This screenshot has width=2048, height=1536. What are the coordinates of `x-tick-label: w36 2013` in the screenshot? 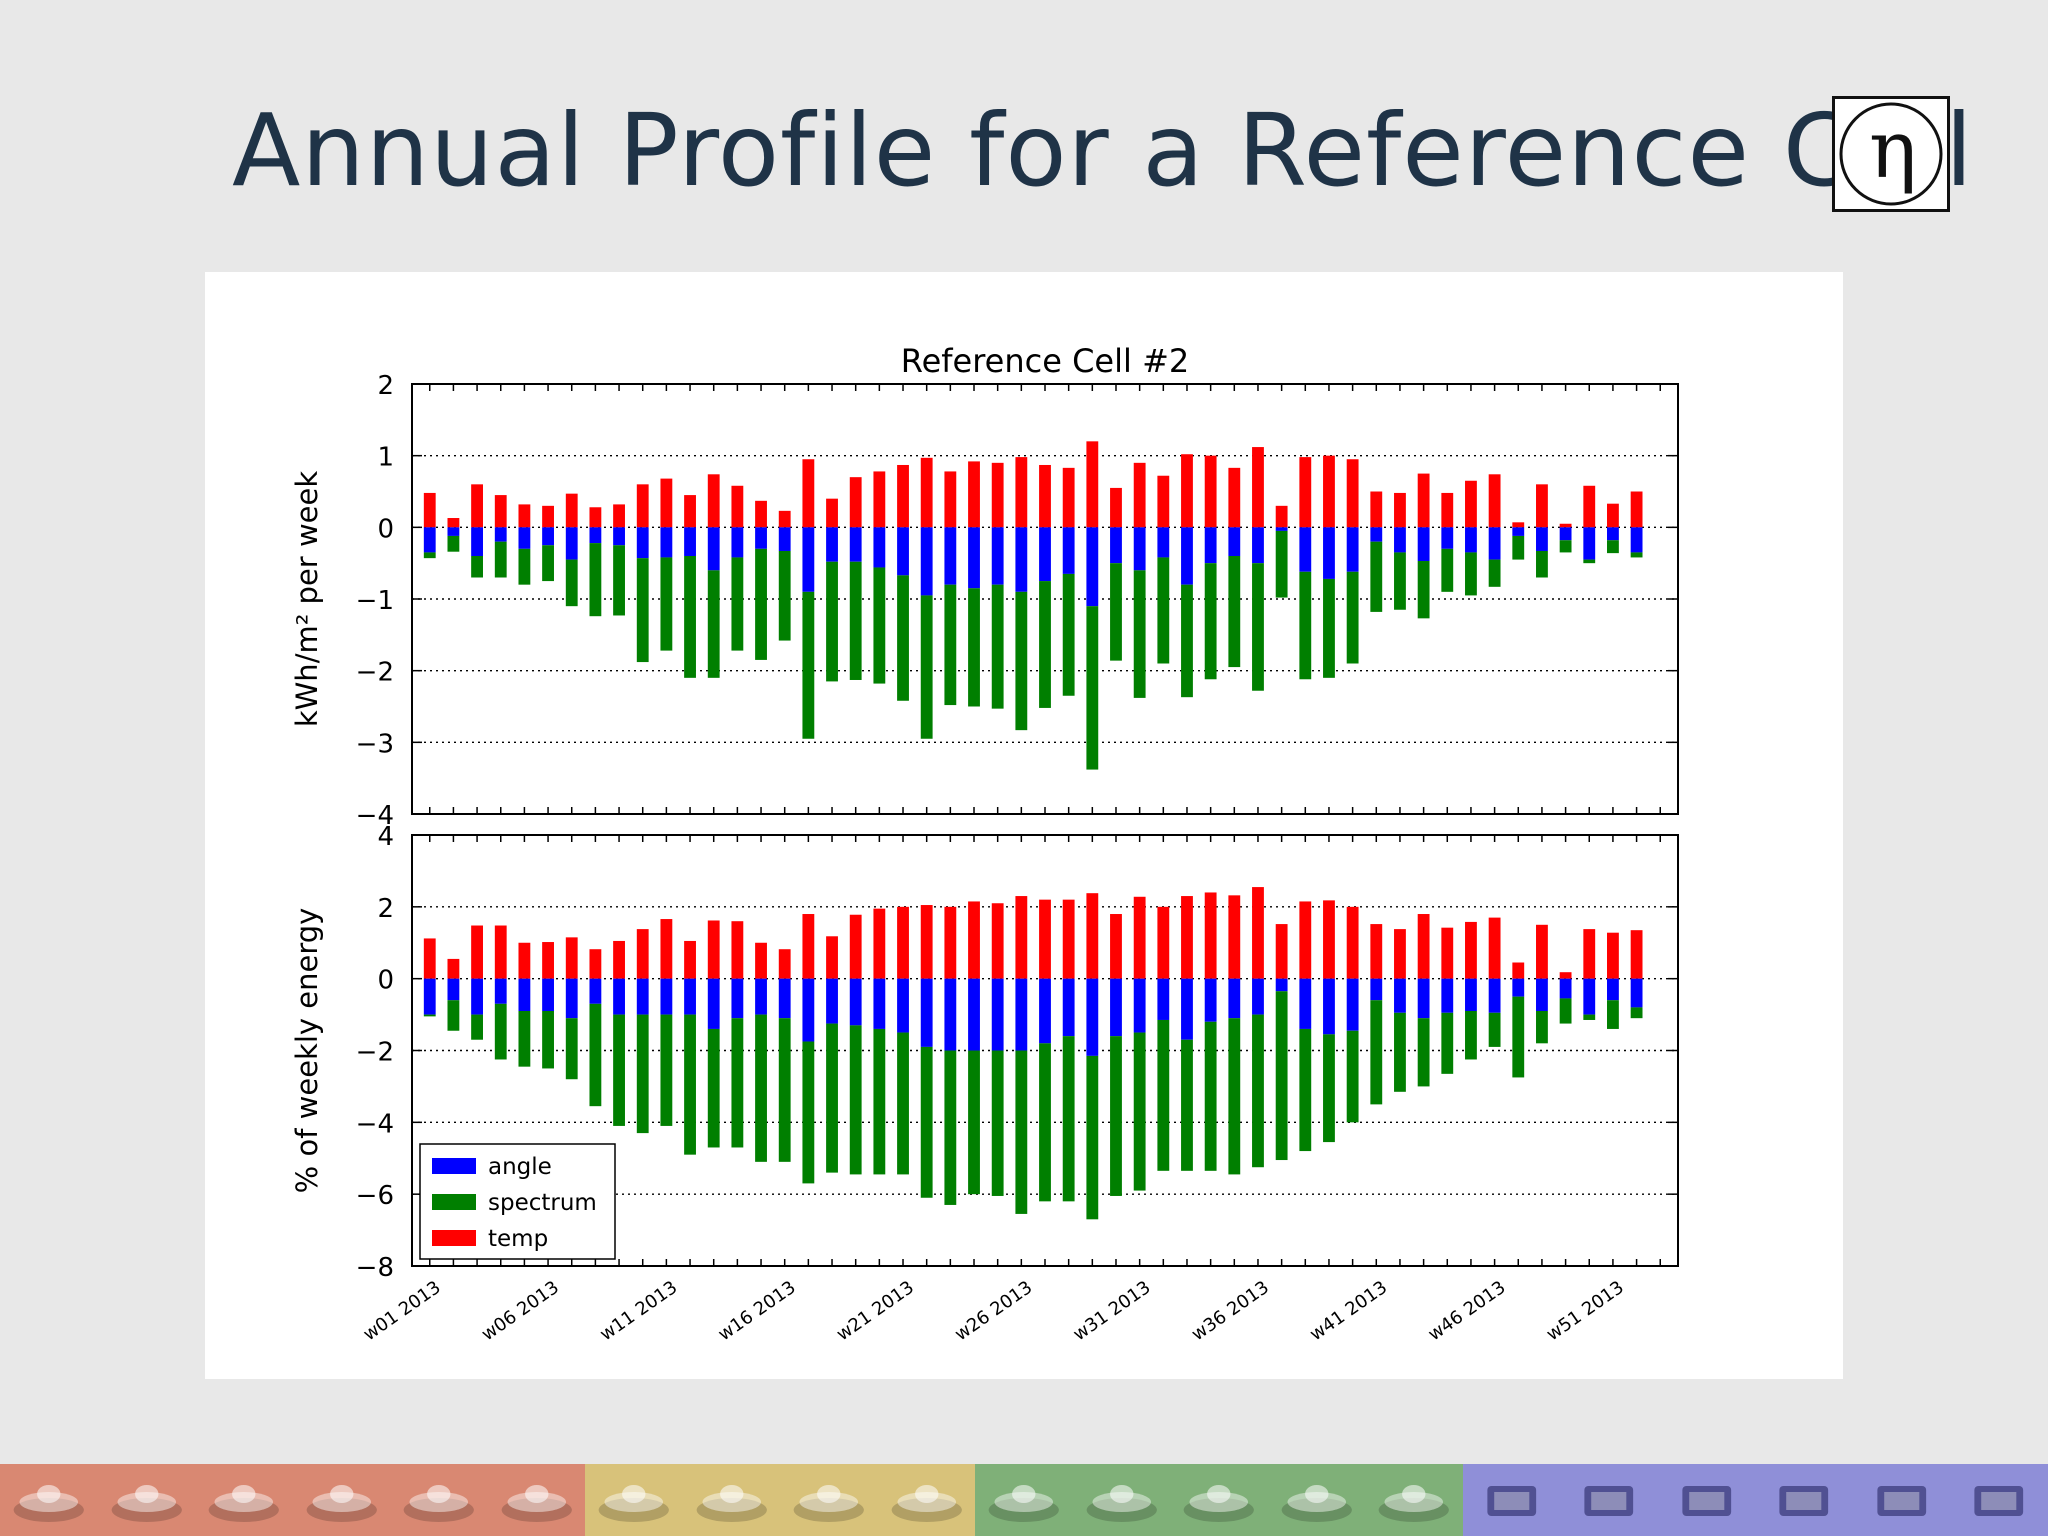 It's located at (1230, 1311).